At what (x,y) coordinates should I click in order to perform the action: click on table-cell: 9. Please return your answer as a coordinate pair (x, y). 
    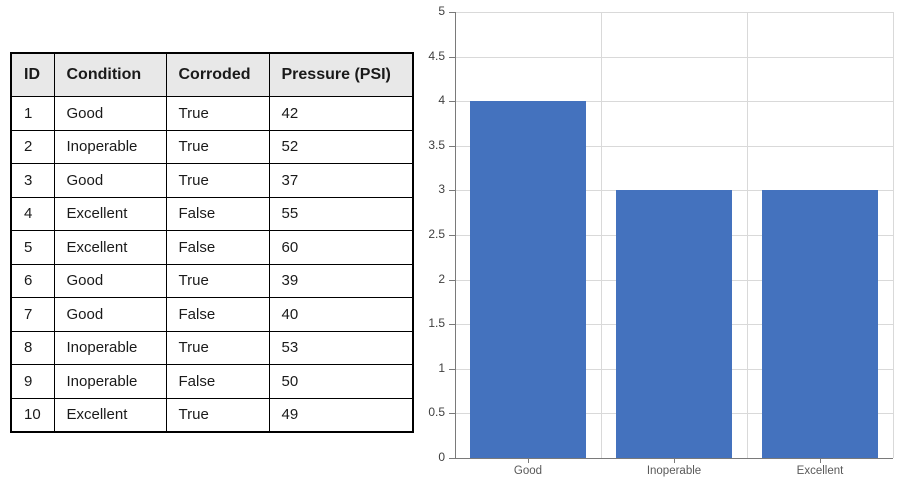
    Looking at the image, I should click on (32, 381).